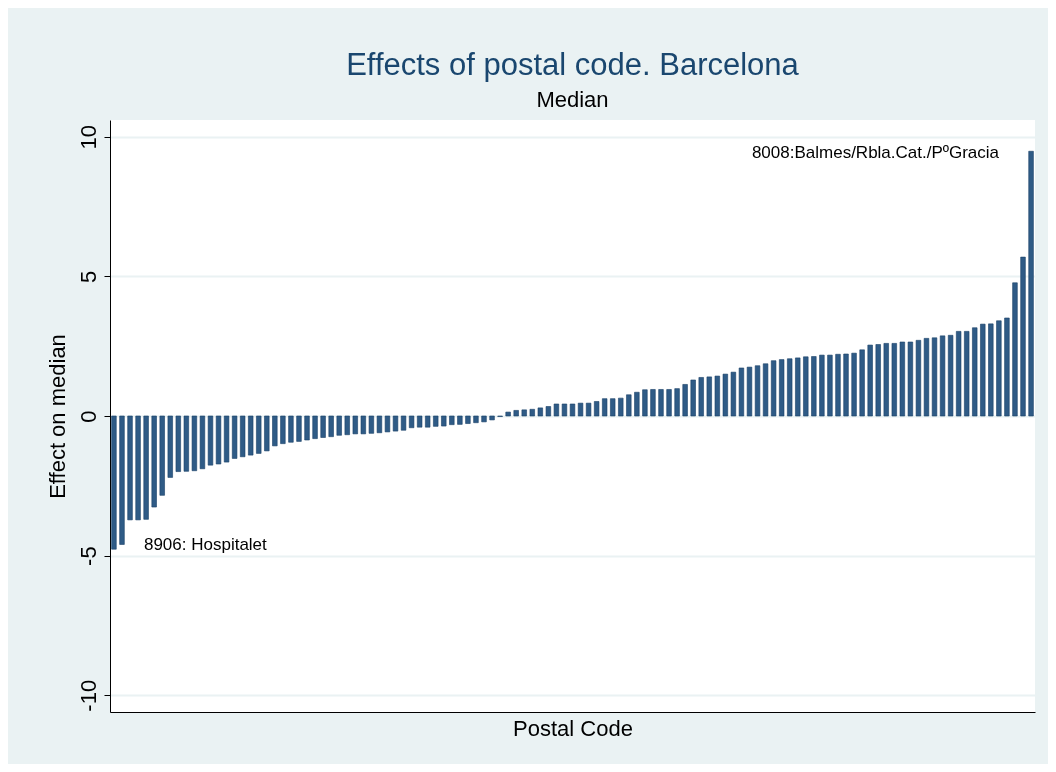  I want to click on y-tick-label: 0, so click(88, 416).